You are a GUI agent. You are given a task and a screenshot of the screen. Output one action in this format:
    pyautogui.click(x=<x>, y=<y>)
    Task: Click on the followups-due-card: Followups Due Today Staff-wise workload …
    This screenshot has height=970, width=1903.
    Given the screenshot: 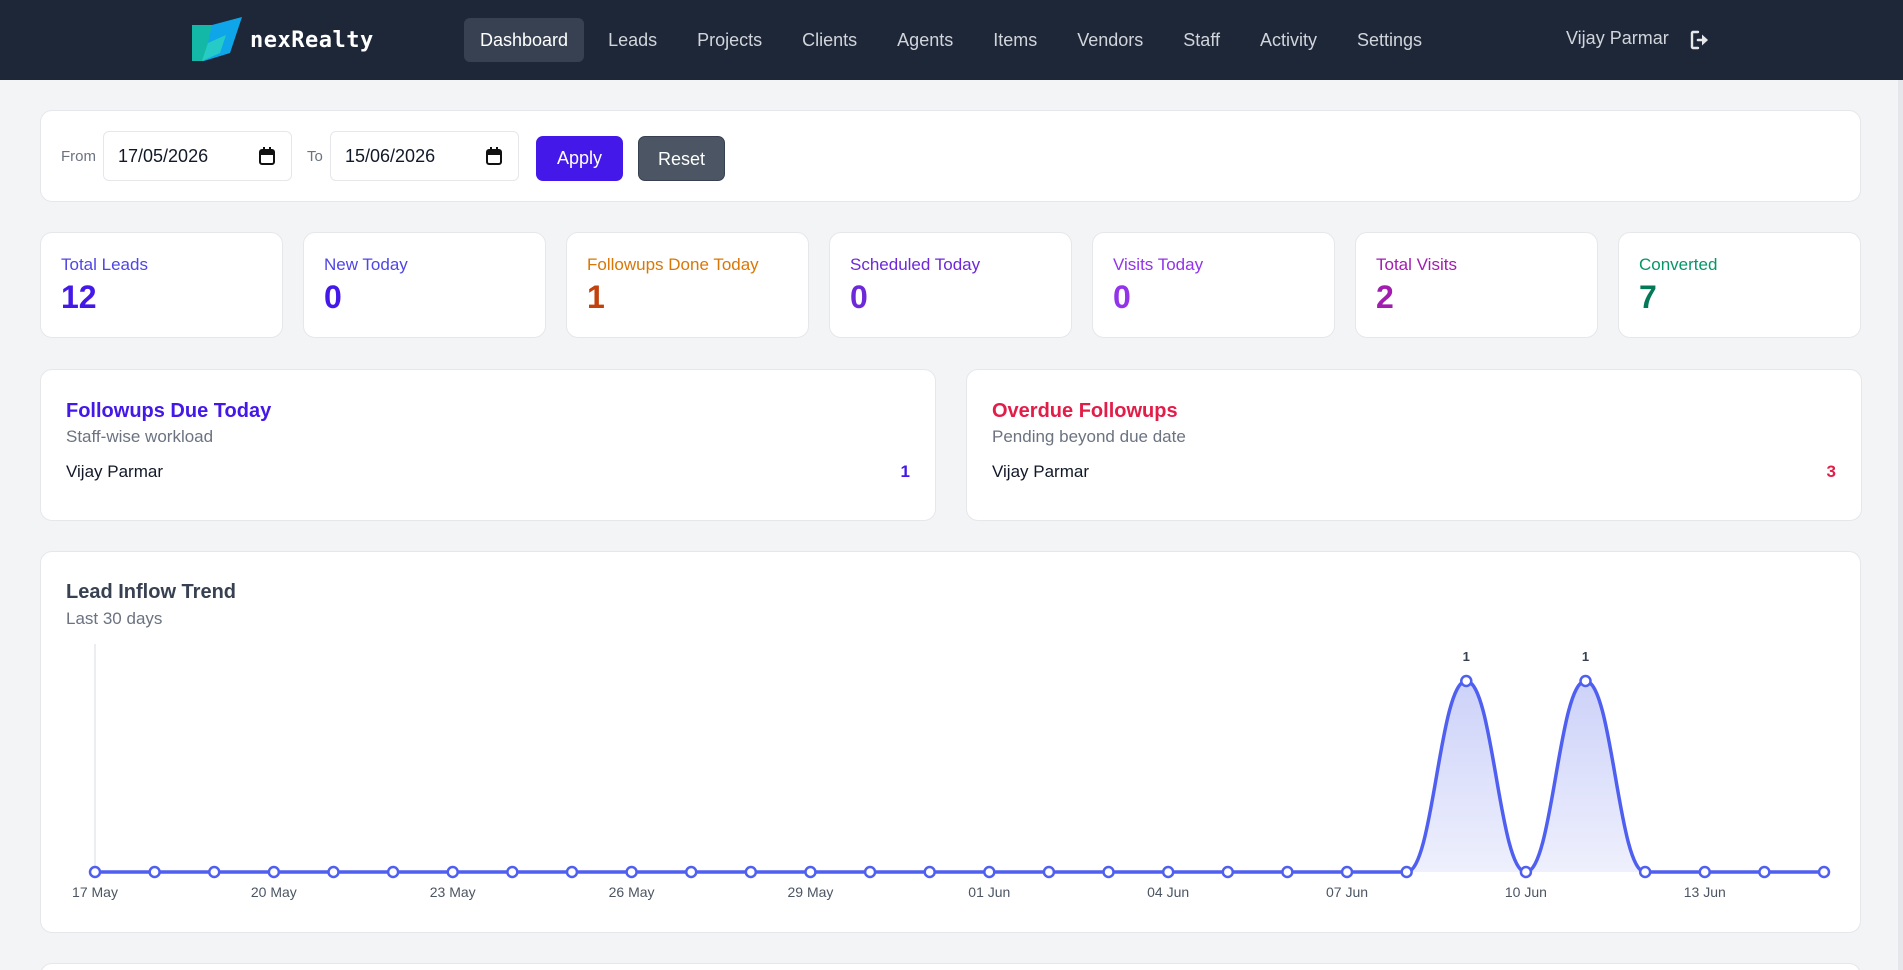 What is the action you would take?
    pyautogui.click(x=488, y=445)
    